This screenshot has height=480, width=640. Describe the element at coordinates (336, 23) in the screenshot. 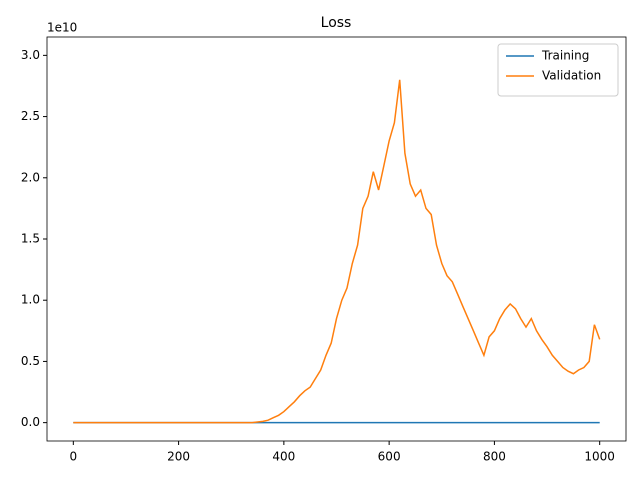

I see `chart-title: Loss` at that location.